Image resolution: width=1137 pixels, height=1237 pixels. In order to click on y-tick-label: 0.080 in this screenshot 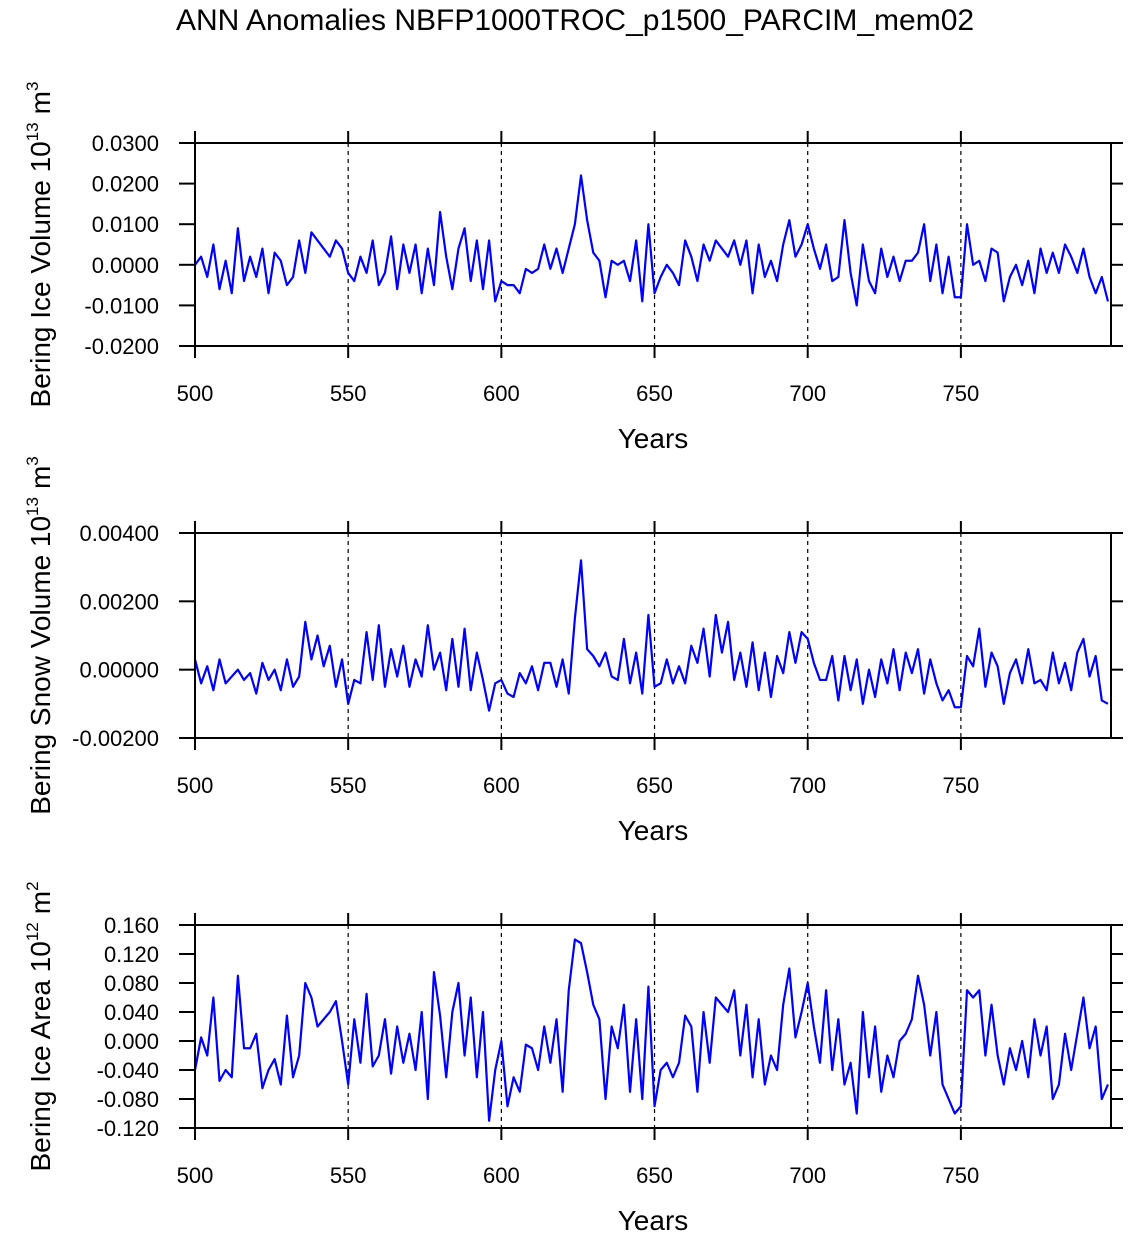, I will do `click(131, 983)`.